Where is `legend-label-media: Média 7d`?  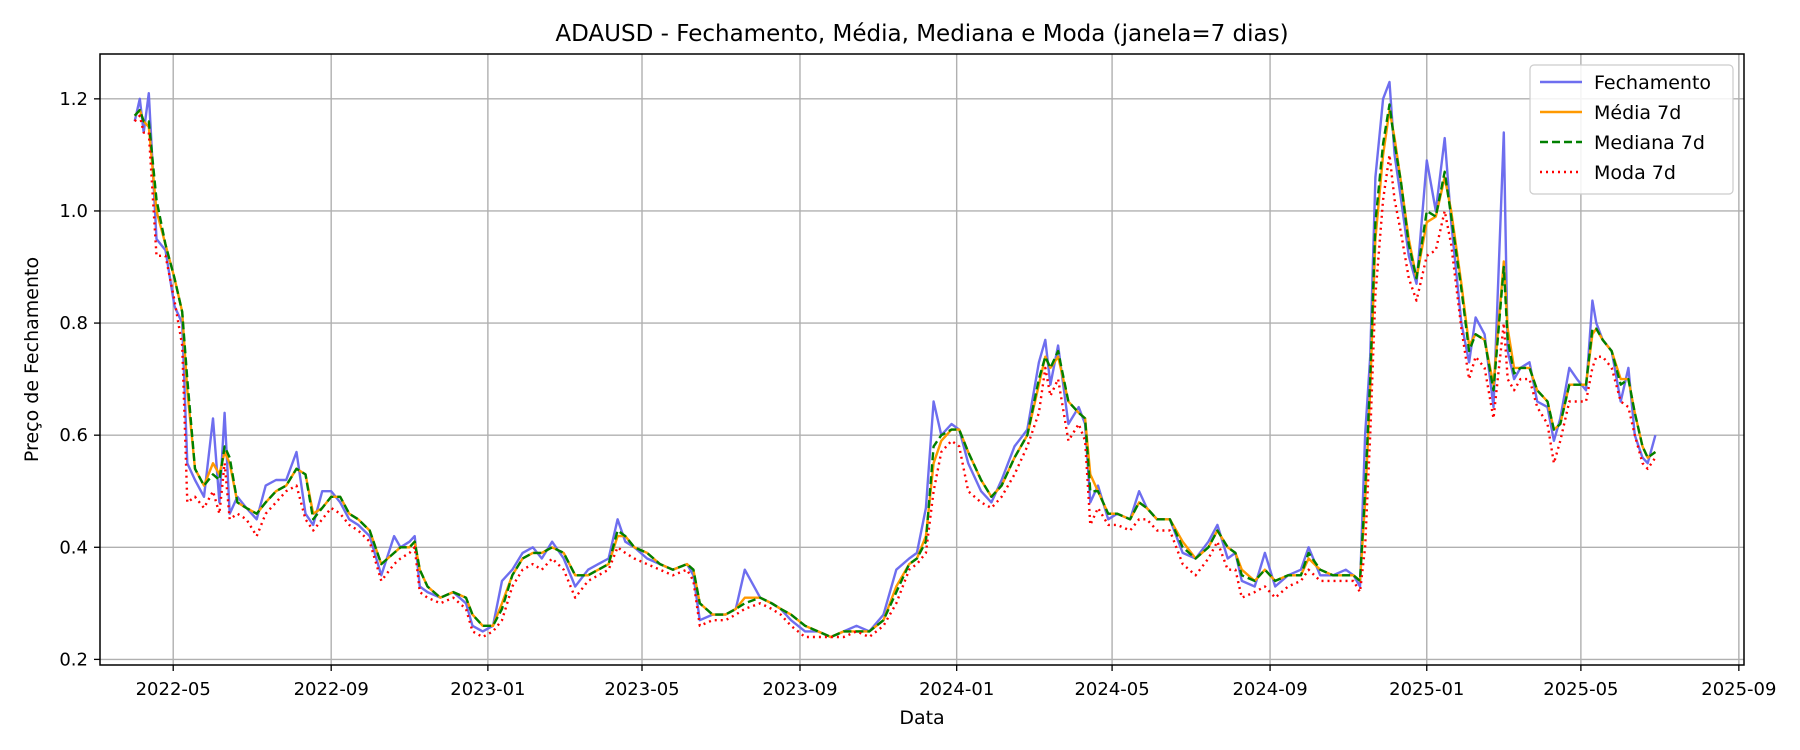 legend-label-media: Média 7d is located at coordinates (1637, 113).